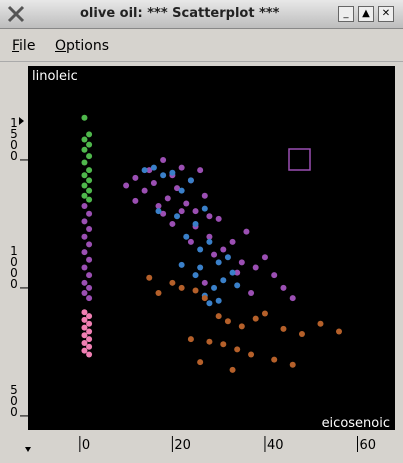  I want to click on maximize-button: ▲, so click(366, 14).